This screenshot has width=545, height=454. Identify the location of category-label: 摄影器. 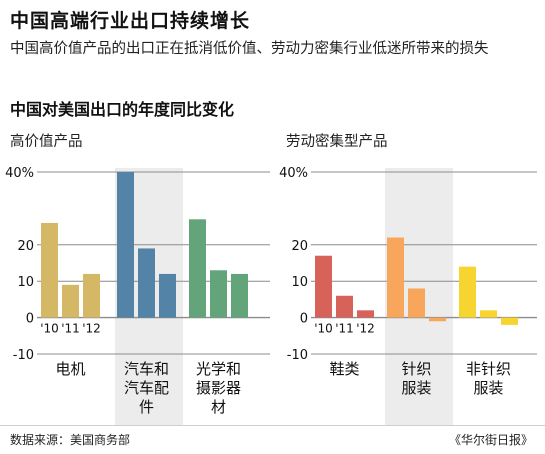
(218, 388).